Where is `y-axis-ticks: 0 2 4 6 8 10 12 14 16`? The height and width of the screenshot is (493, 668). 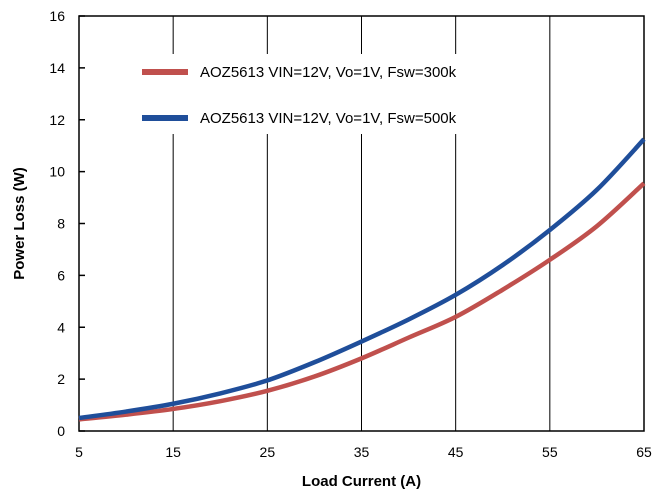 y-axis-ticks: 0 2 4 6 8 10 12 14 16 is located at coordinates (67, 223).